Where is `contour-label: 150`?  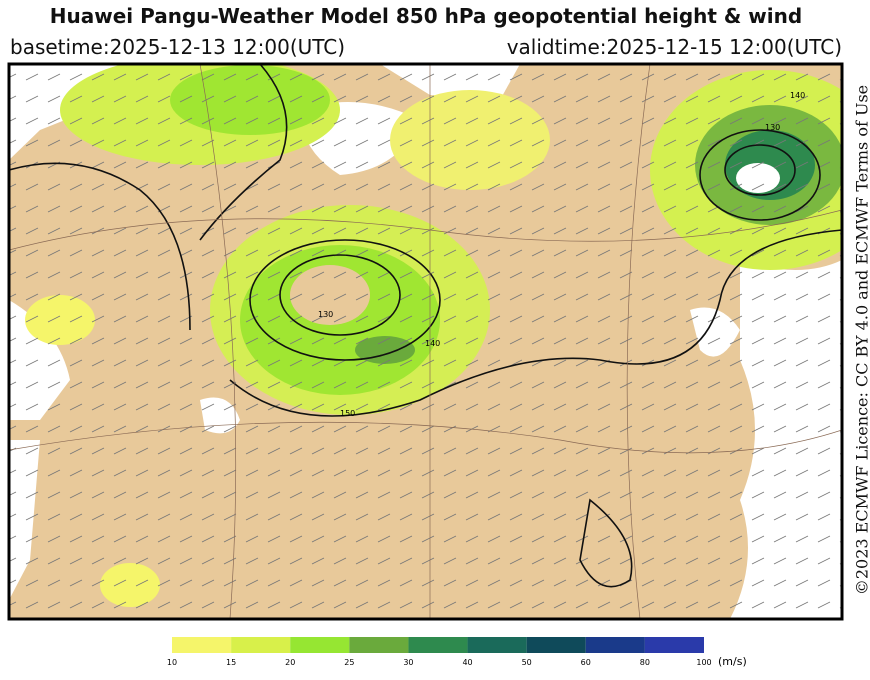 contour-label: 150 is located at coordinates (347, 413).